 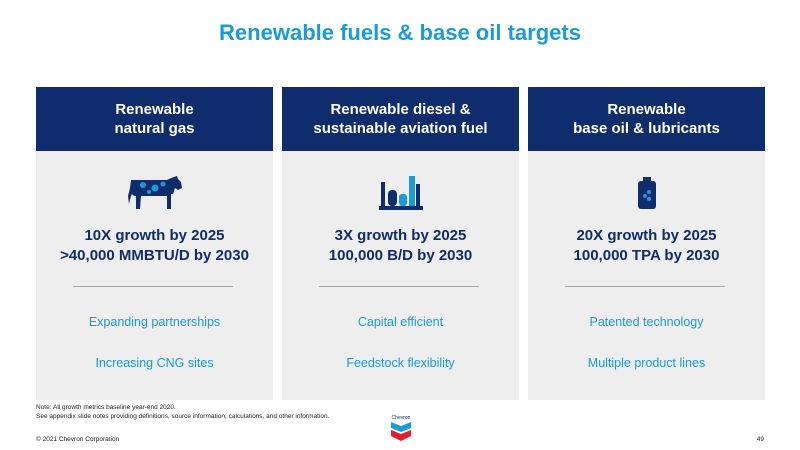 I want to click on growth-targets: 20X growth by 2025 100,000 TPA by 2030, so click(x=646, y=246).